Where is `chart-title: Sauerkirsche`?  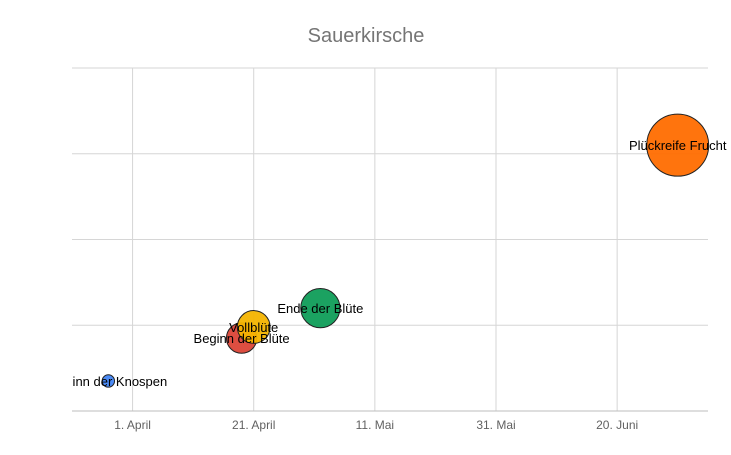 chart-title: Sauerkirsche is located at coordinates (366, 36).